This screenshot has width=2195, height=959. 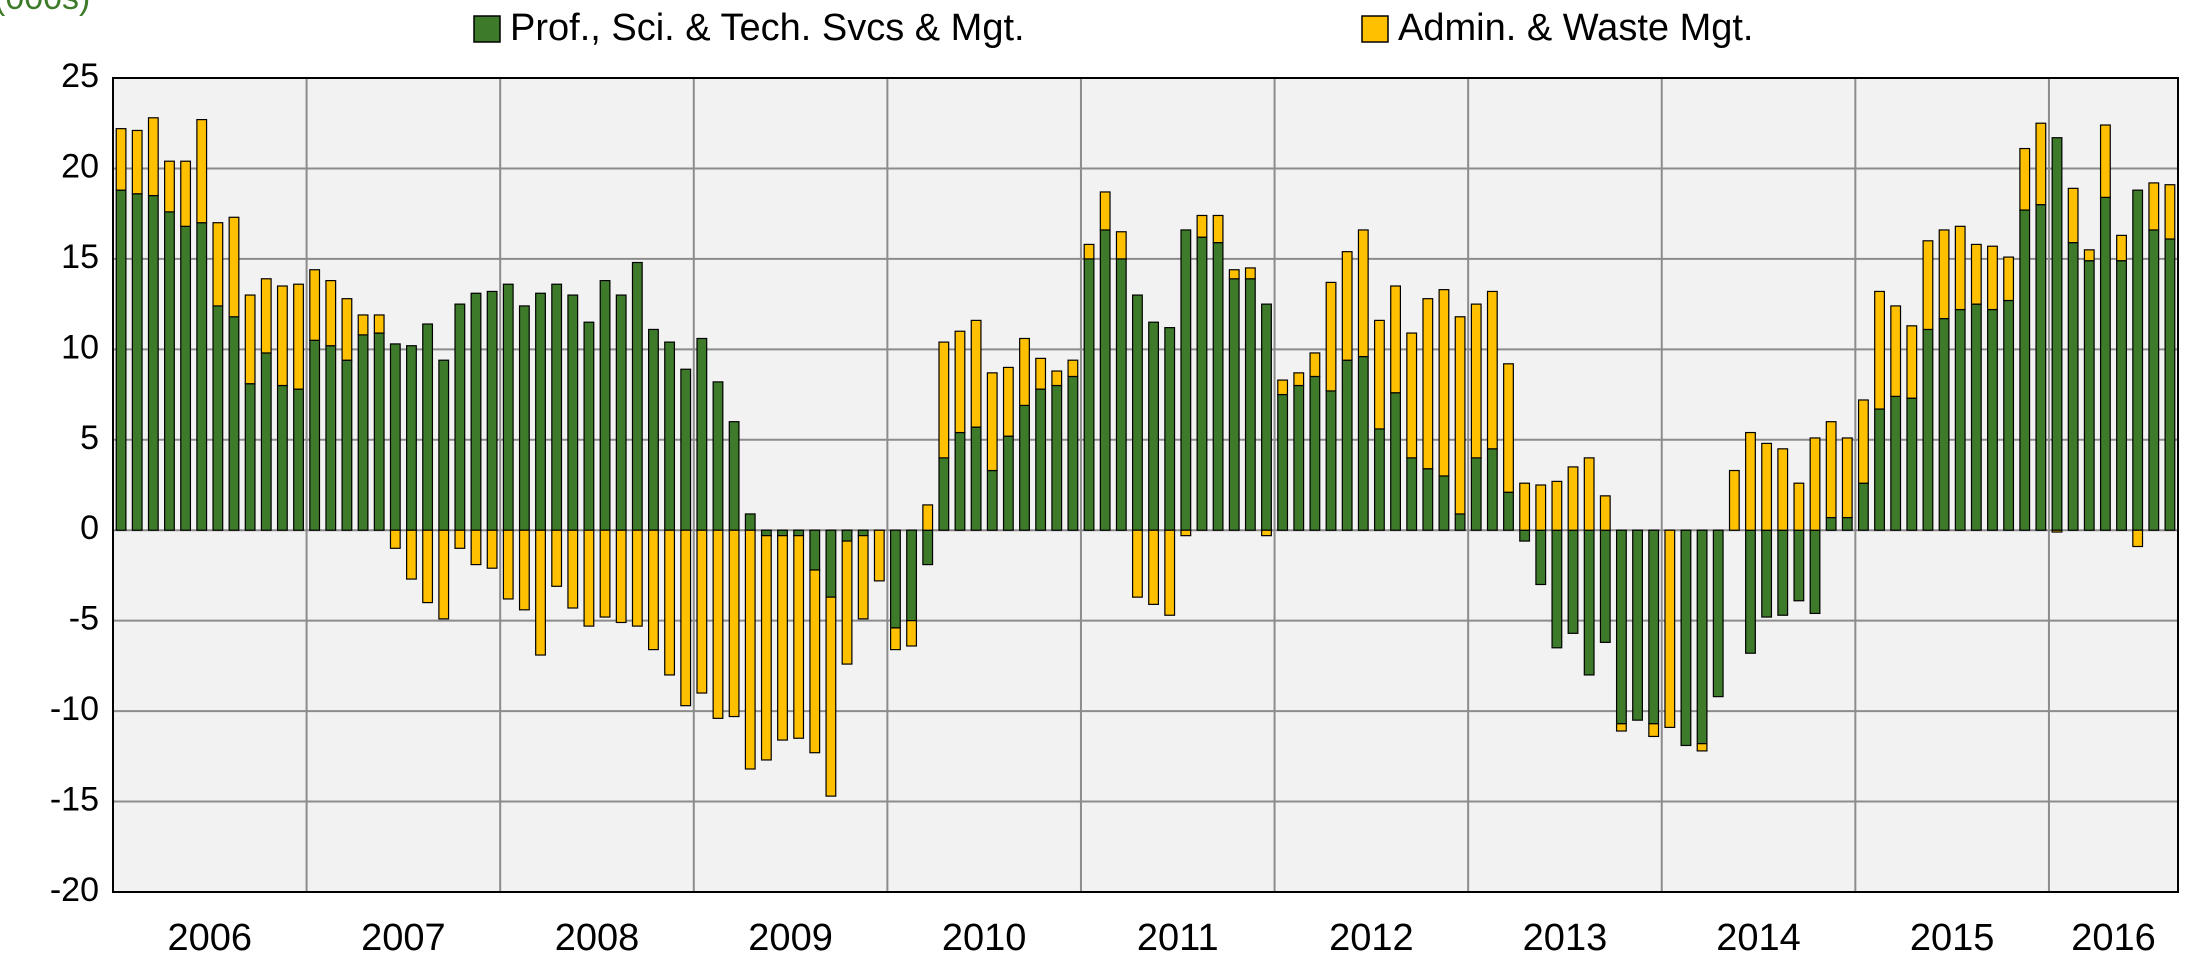 I want to click on legend-label: Admin. & Waste Mgt., so click(x=1575, y=28).